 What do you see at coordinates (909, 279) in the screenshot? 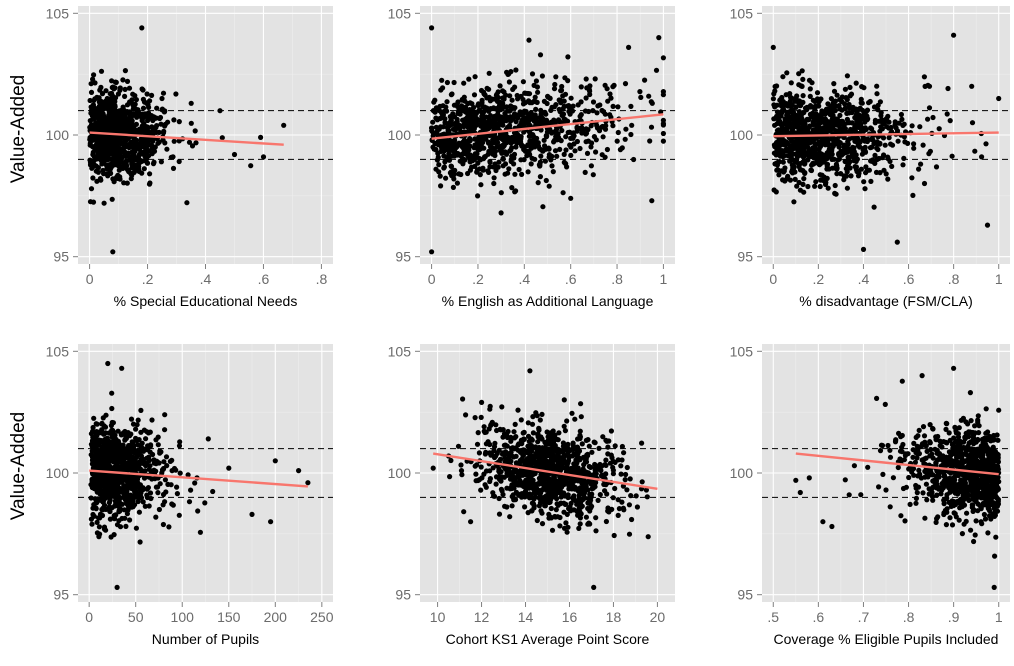
I see `x-tick-label: .6` at bounding box center [909, 279].